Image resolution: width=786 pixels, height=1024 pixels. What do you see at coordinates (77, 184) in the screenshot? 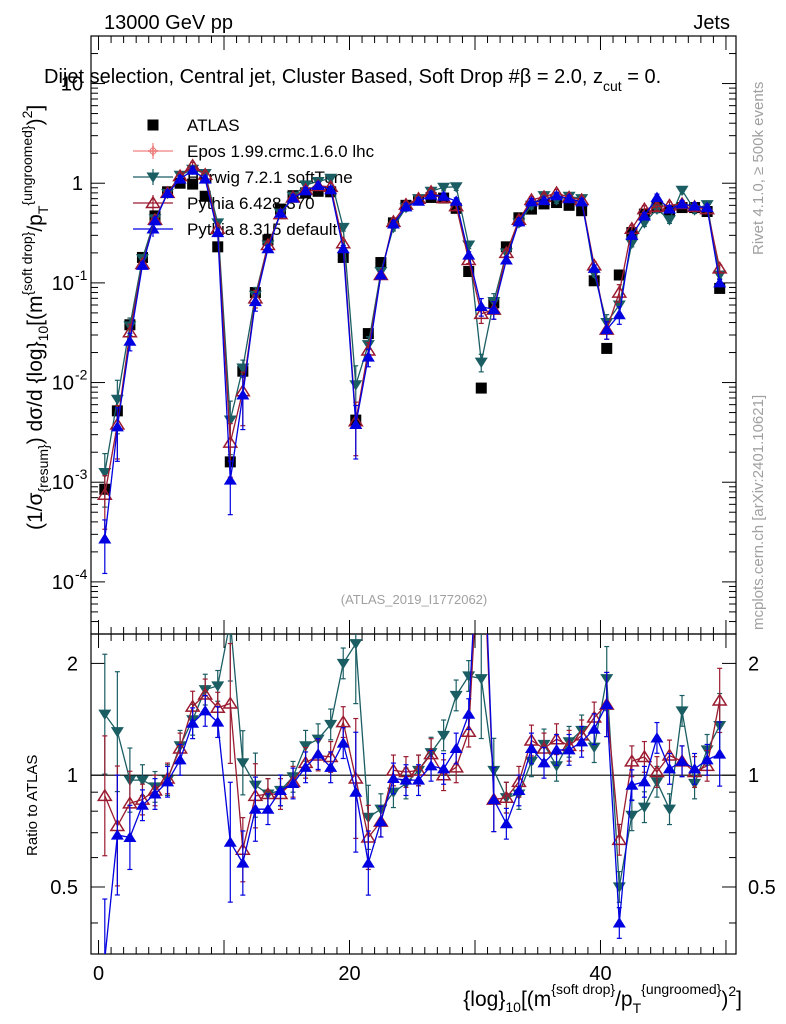
I see `y-tick-label: 1` at bounding box center [77, 184].